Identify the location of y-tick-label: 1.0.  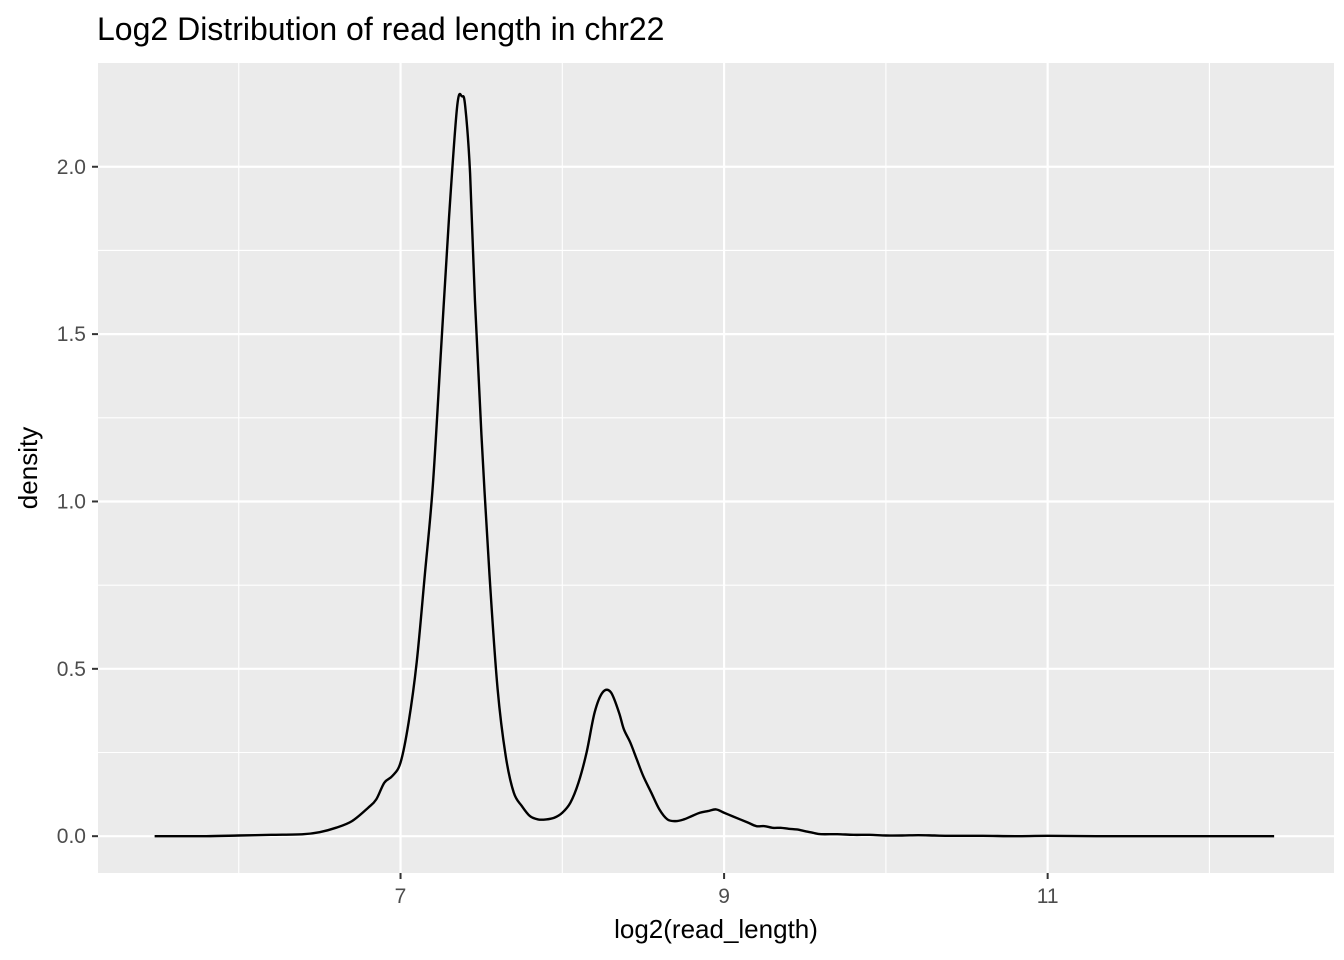
(71, 501).